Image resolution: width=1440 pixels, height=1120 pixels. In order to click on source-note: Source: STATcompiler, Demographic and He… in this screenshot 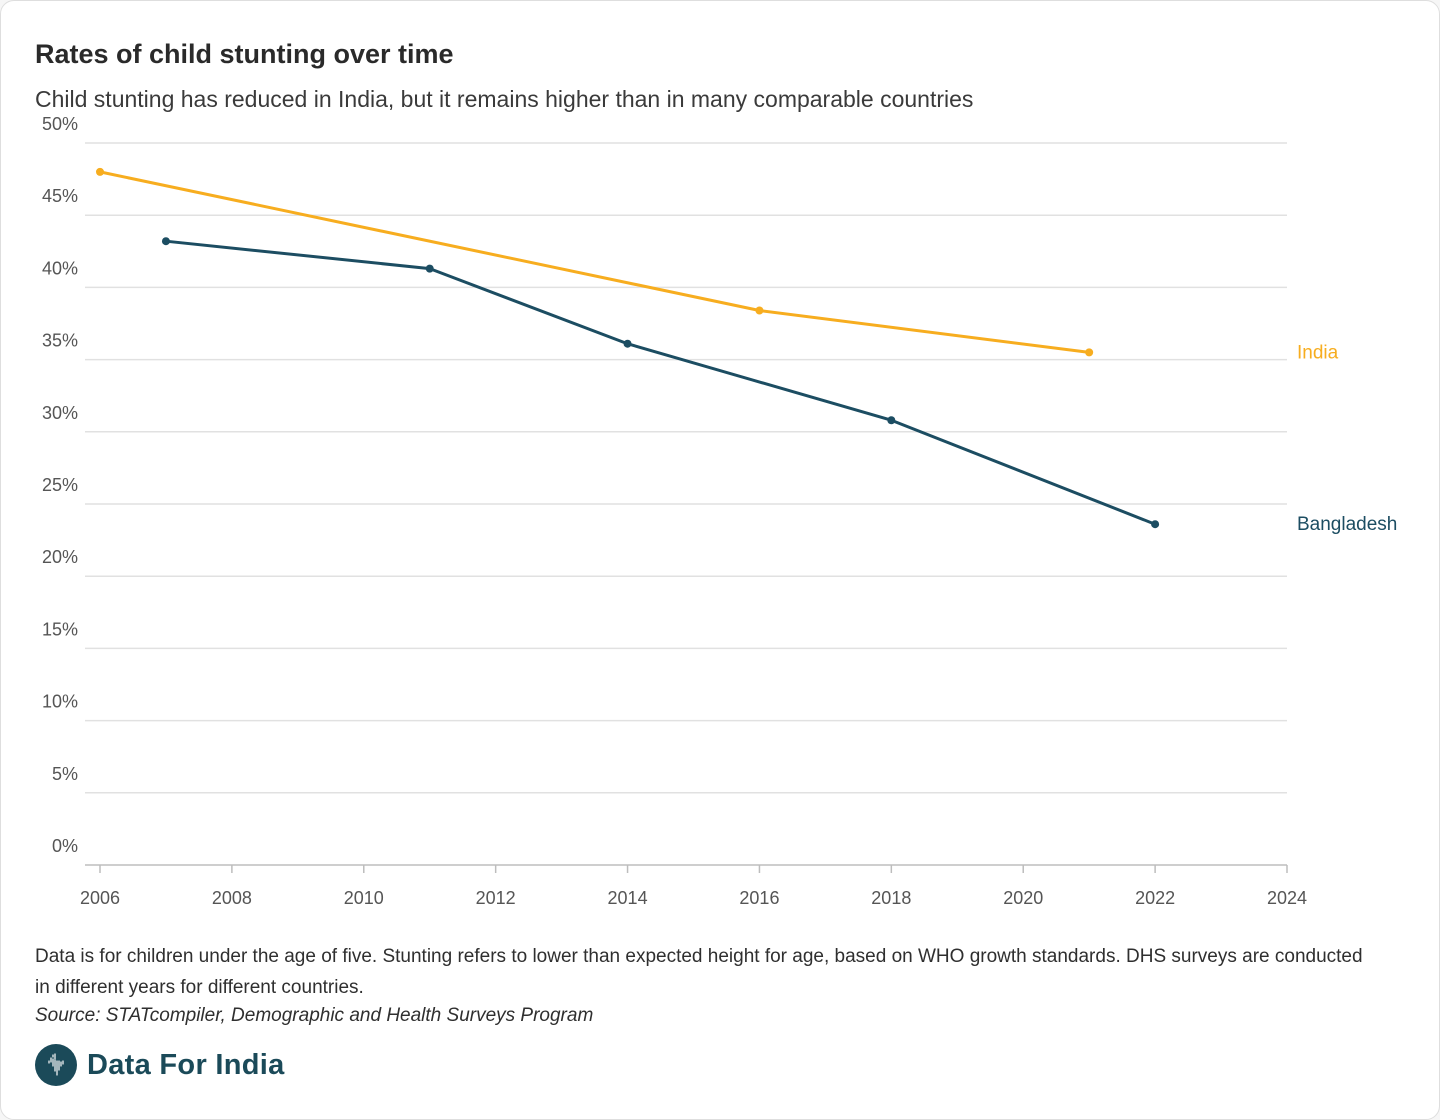, I will do `click(314, 1015)`.